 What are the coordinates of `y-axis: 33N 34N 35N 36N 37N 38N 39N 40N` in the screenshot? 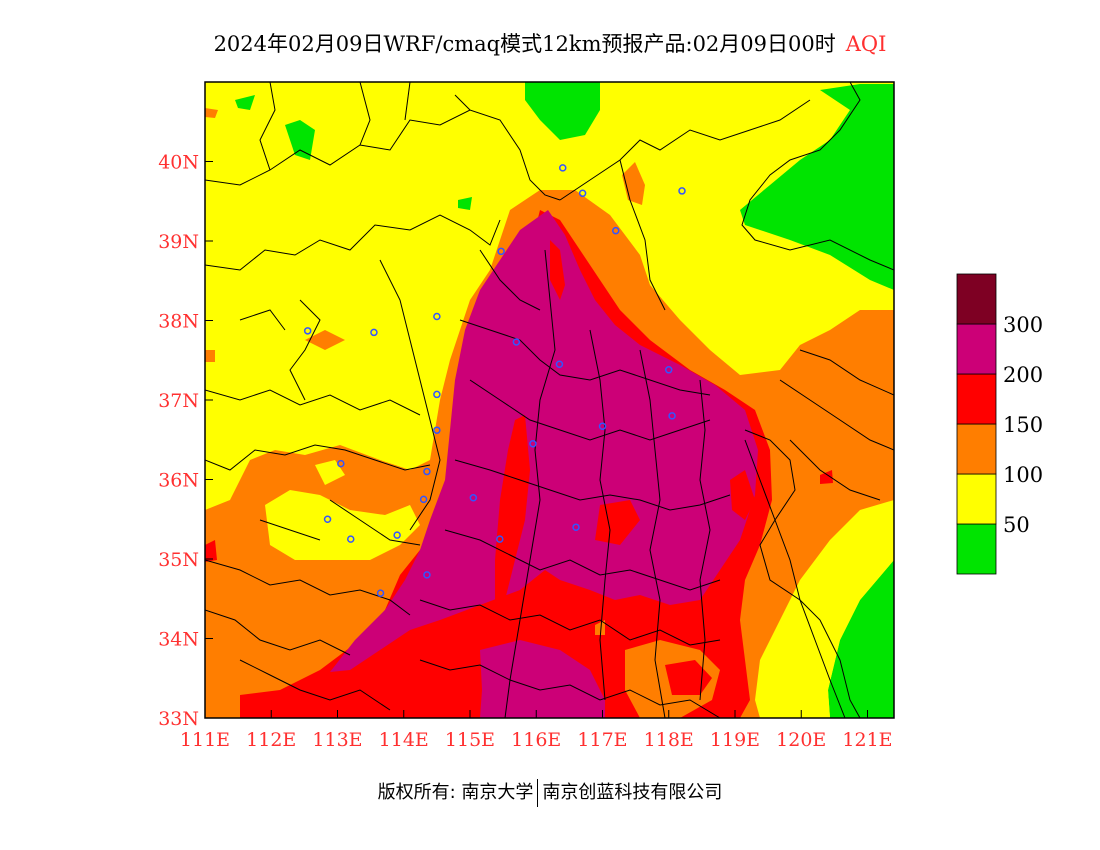 It's located at (185, 441).